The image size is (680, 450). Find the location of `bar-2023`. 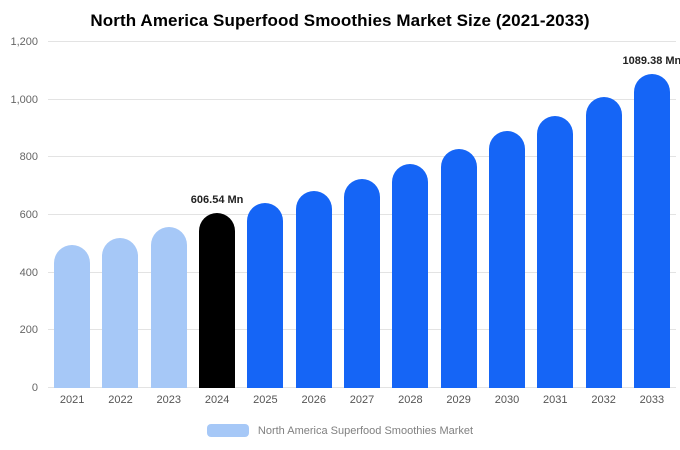

bar-2023 is located at coordinates (168, 307).